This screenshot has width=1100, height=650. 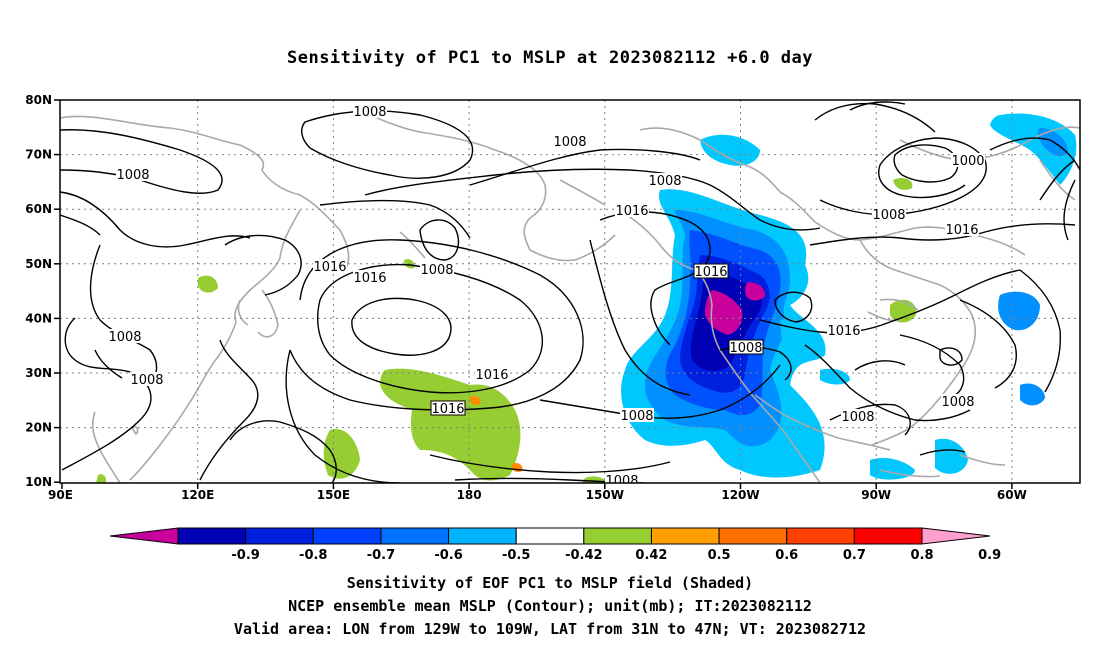 I want to click on lat-label: 70N, so click(x=38, y=155).